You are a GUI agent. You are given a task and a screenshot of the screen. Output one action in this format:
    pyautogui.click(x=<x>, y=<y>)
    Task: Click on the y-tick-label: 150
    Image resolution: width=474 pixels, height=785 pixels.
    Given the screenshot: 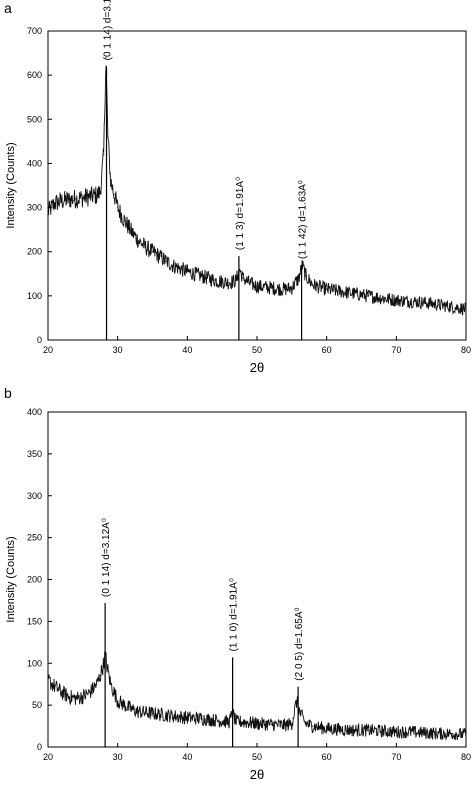 What is the action you would take?
    pyautogui.click(x=34, y=621)
    